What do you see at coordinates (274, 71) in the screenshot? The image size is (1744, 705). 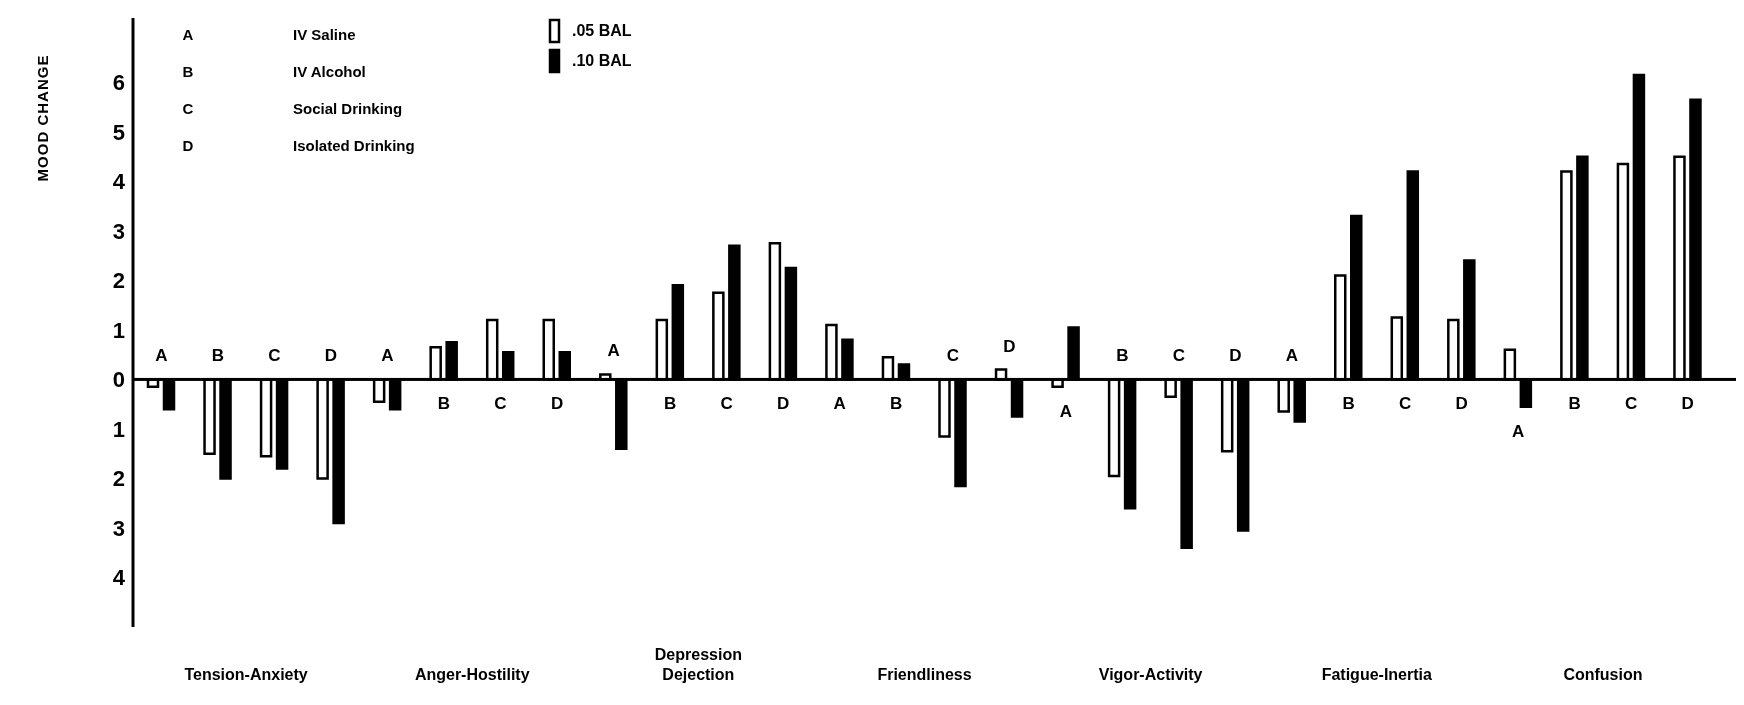 I see `text: B IV Alcohol` at bounding box center [274, 71].